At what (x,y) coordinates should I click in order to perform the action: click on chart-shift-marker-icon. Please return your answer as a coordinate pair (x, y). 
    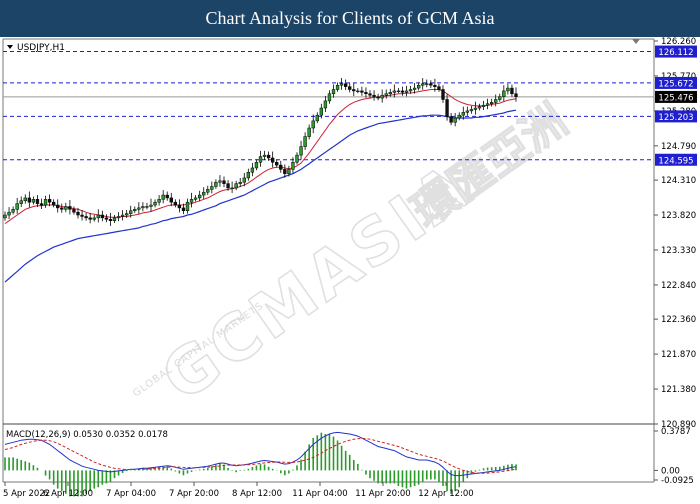
    Looking at the image, I should click on (636, 41).